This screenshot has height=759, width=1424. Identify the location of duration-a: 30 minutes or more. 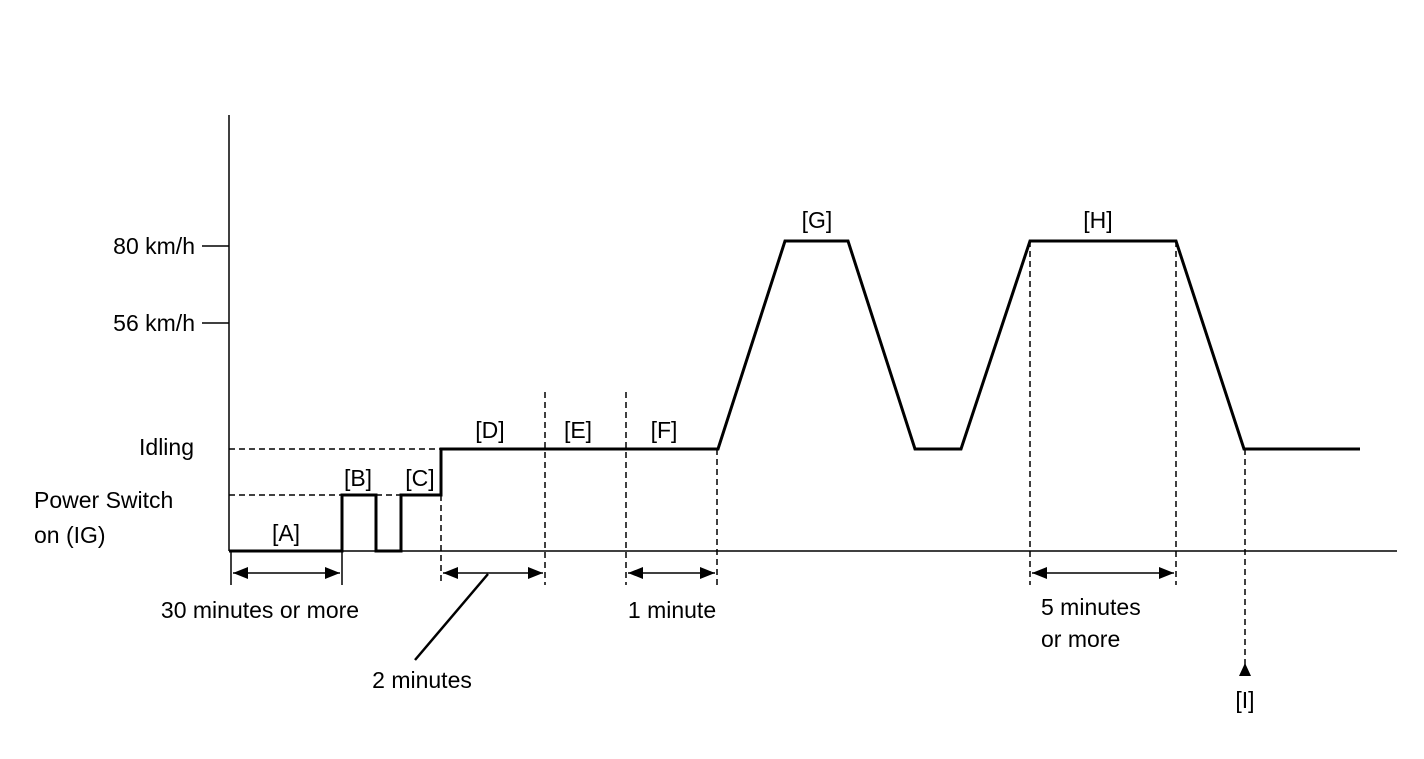
(260, 610).